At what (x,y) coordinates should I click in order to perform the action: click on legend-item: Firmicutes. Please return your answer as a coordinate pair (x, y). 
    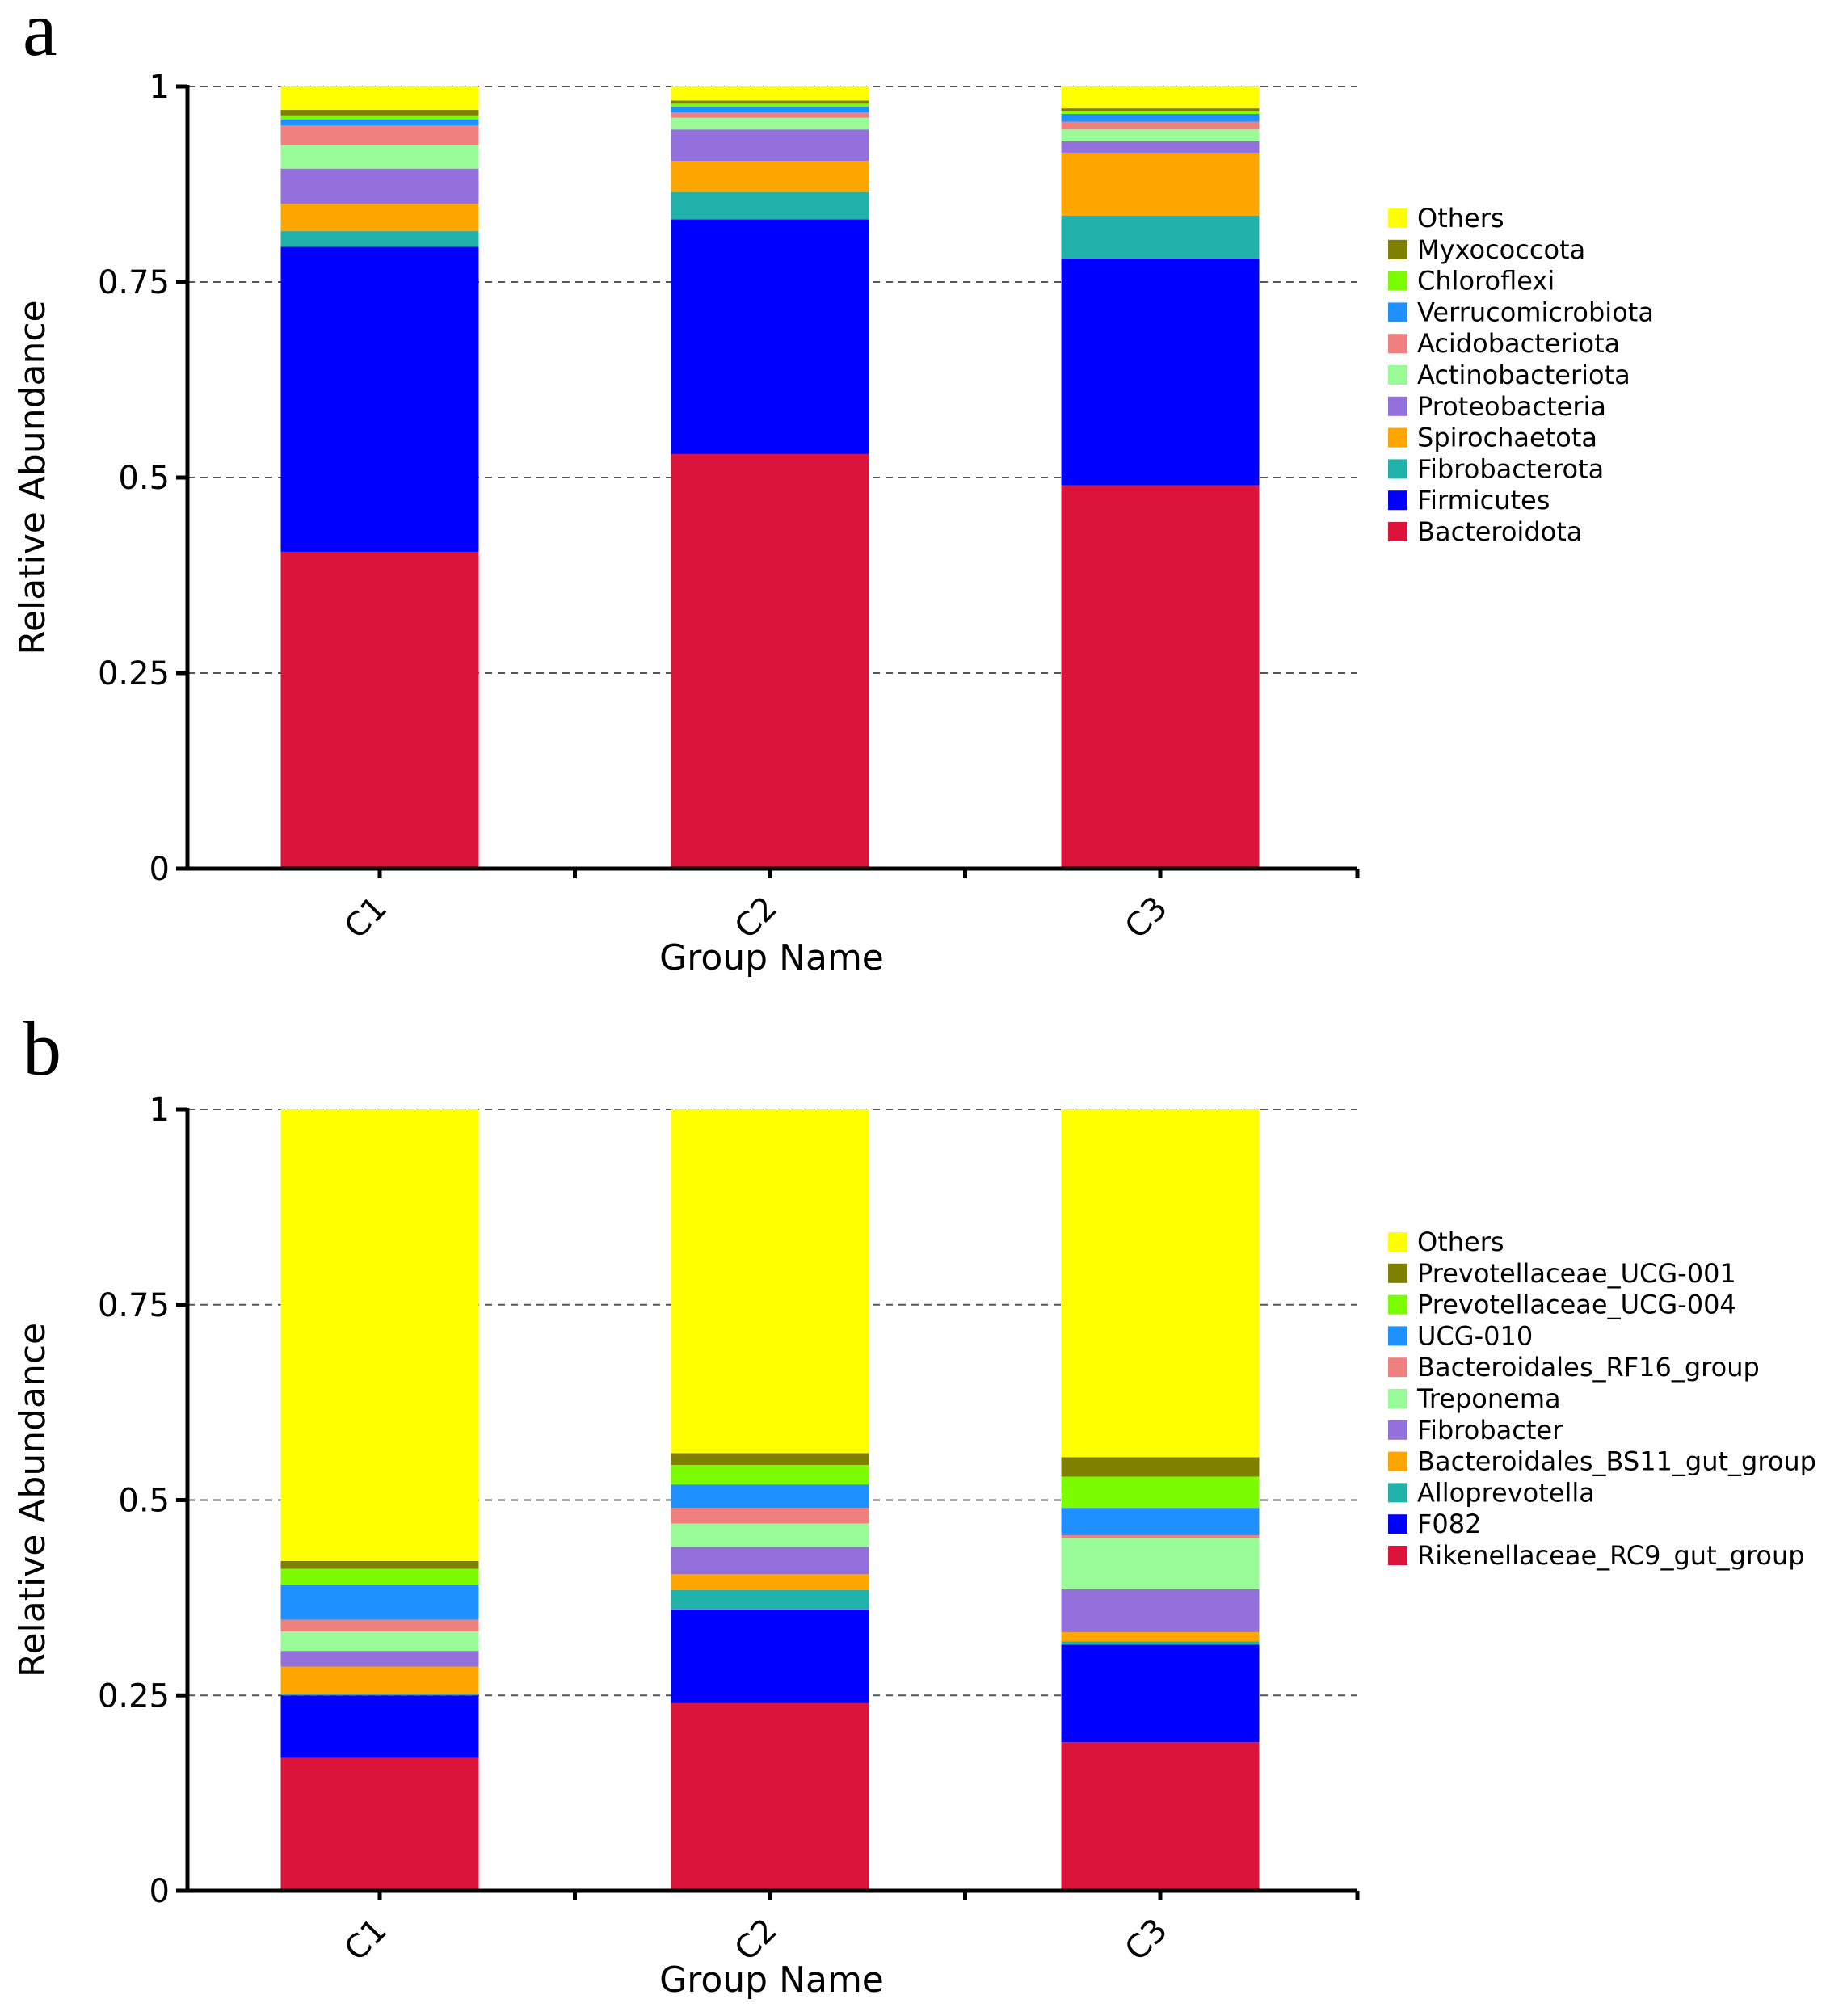
    Looking at the image, I should click on (1469, 500).